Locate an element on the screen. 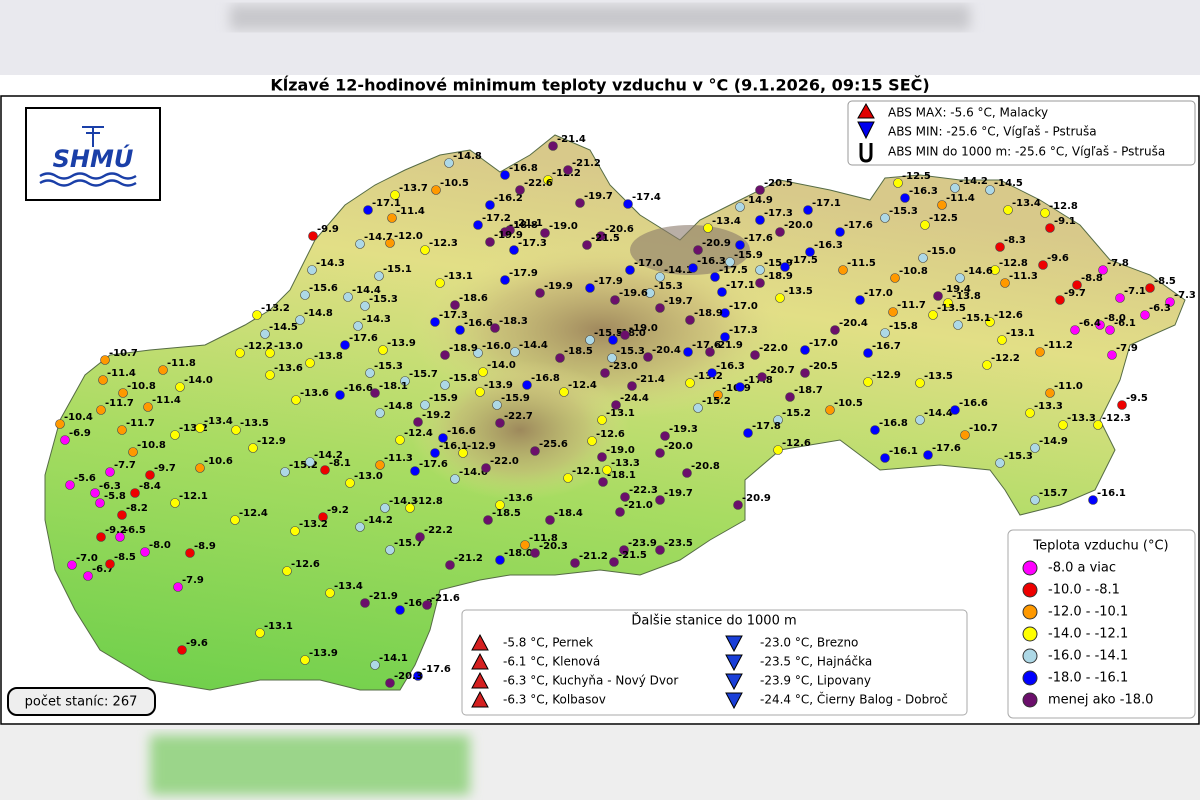 The width and height of the screenshot is (1200, 804). cold-icon is located at coordinates (734, 701).